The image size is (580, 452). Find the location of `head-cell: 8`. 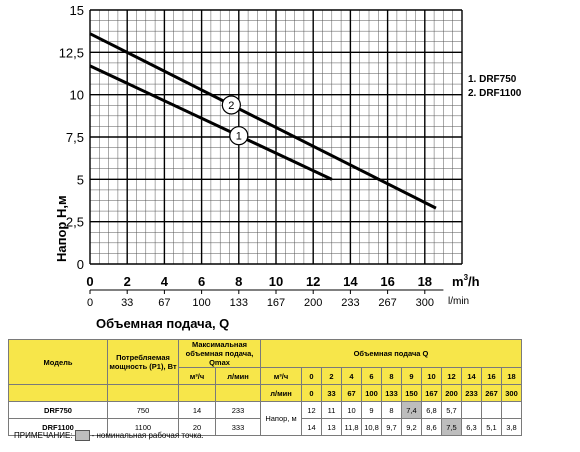

head-cell: 8 is located at coordinates (391, 410).